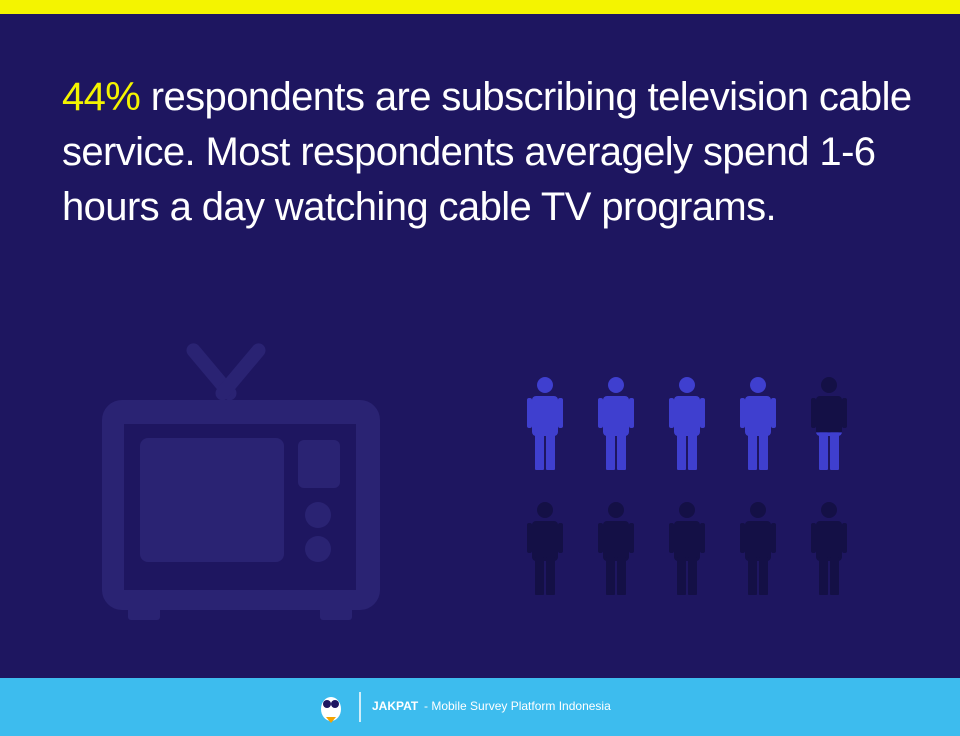  I want to click on footer-logo, so click(341, 707).